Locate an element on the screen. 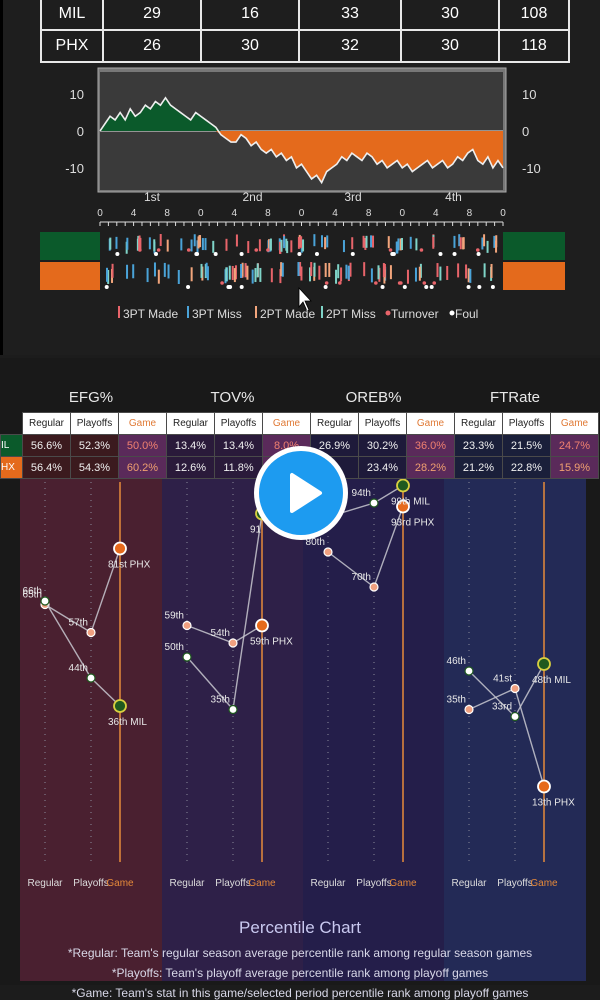 The image size is (600, 1000). category-label: Playoffs is located at coordinates (373, 883).